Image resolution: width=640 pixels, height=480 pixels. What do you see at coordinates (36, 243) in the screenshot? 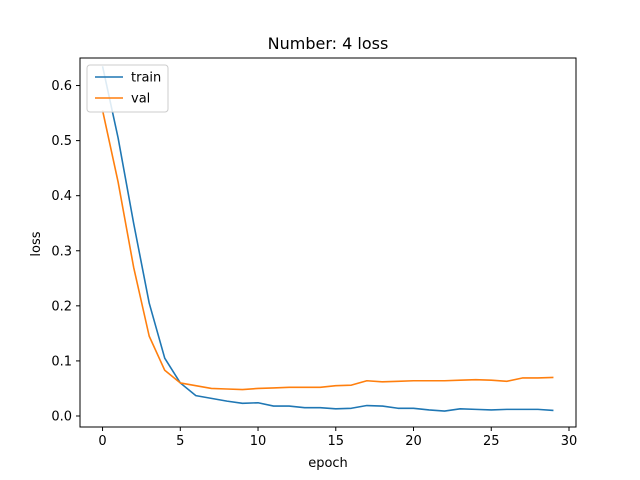
I see `y-axis-label: loss` at bounding box center [36, 243].